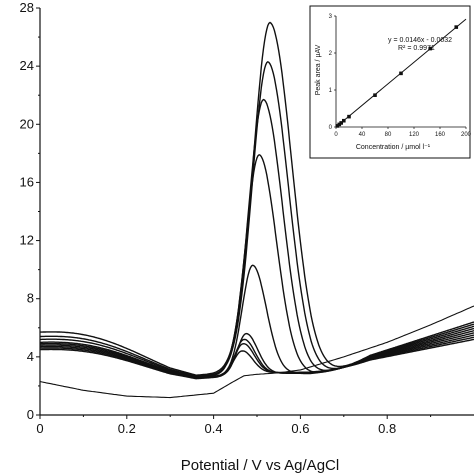  Describe the element at coordinates (416, 48) in the screenshot. I see `inset-r-squared: R² = 0.9971` at that location.